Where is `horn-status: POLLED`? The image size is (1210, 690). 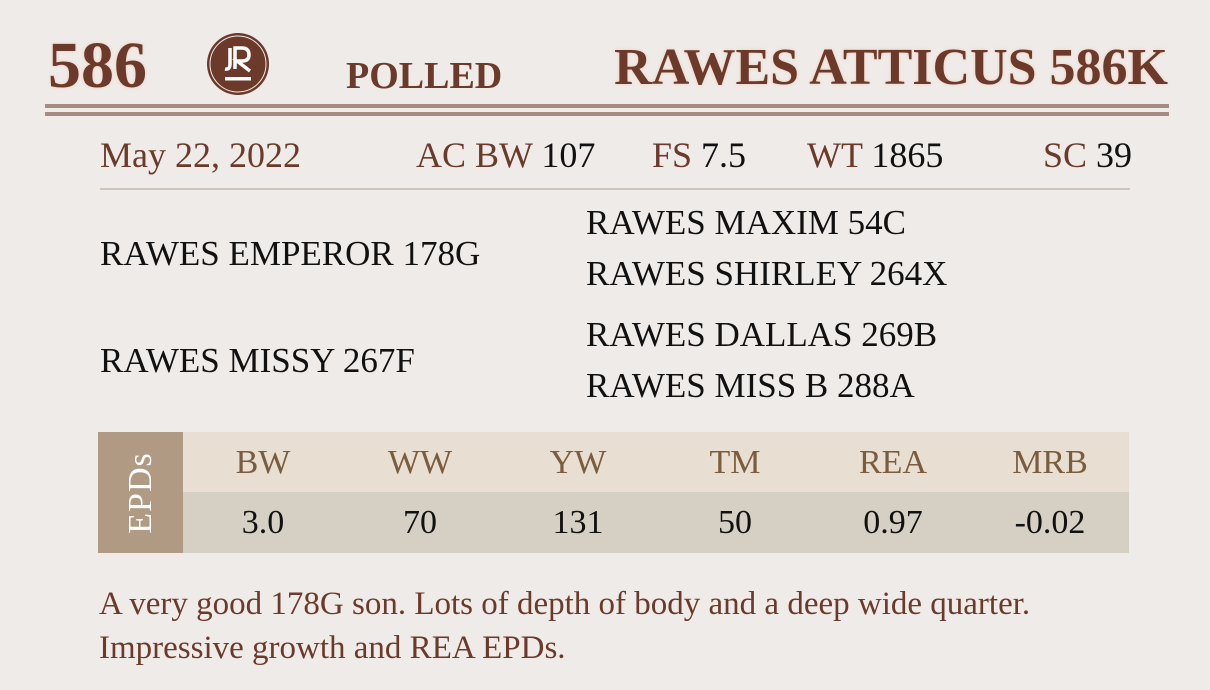 horn-status: POLLED is located at coordinates (424, 76).